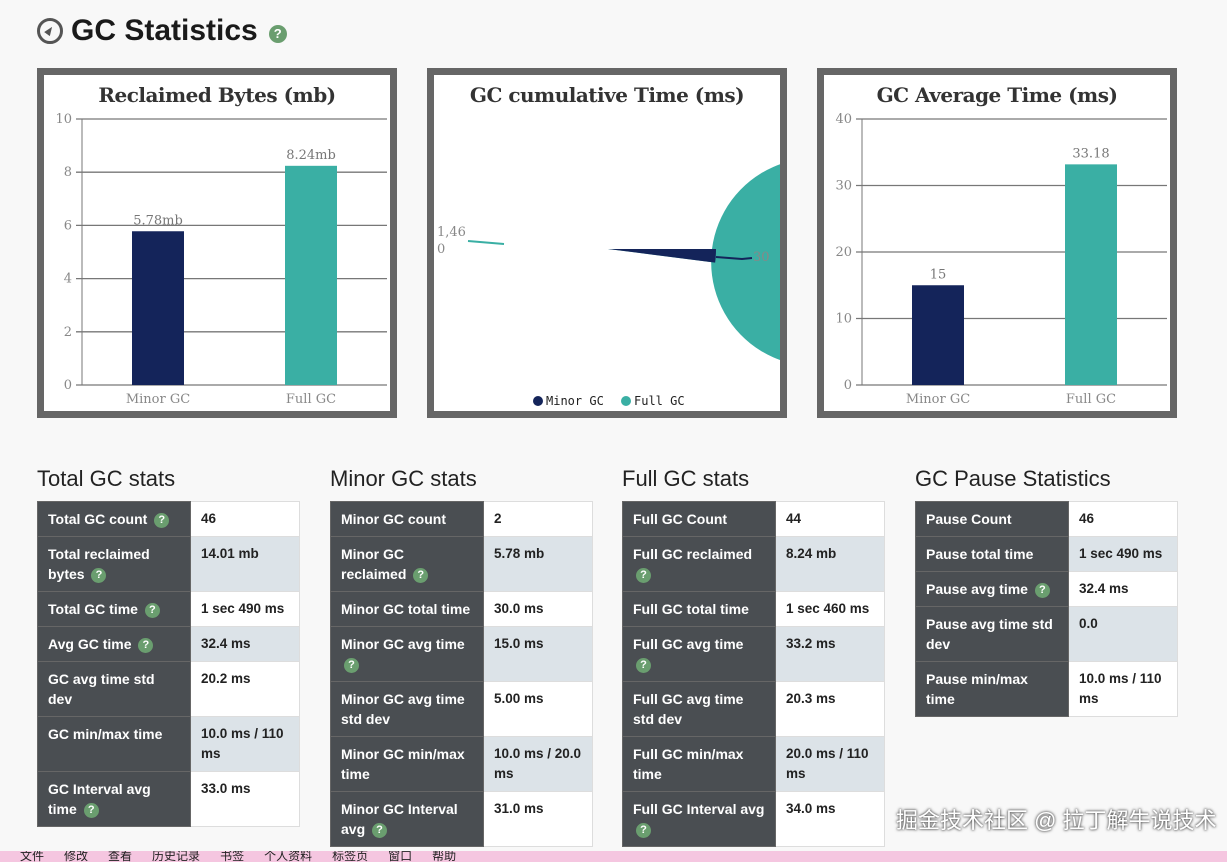 This screenshot has width=1227, height=862. Describe the element at coordinates (461, 519) in the screenshot. I see `table-row: Minor GC count 2` at that location.